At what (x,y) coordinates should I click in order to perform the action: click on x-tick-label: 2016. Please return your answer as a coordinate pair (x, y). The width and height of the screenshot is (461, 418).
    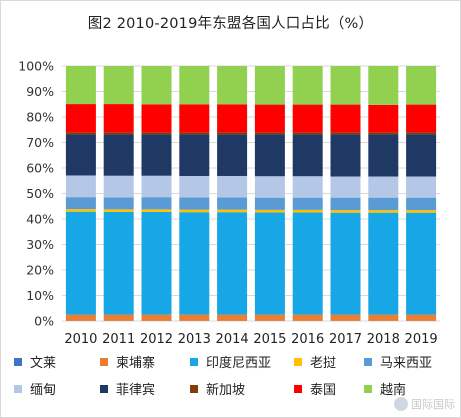
    Looking at the image, I should click on (307, 339).